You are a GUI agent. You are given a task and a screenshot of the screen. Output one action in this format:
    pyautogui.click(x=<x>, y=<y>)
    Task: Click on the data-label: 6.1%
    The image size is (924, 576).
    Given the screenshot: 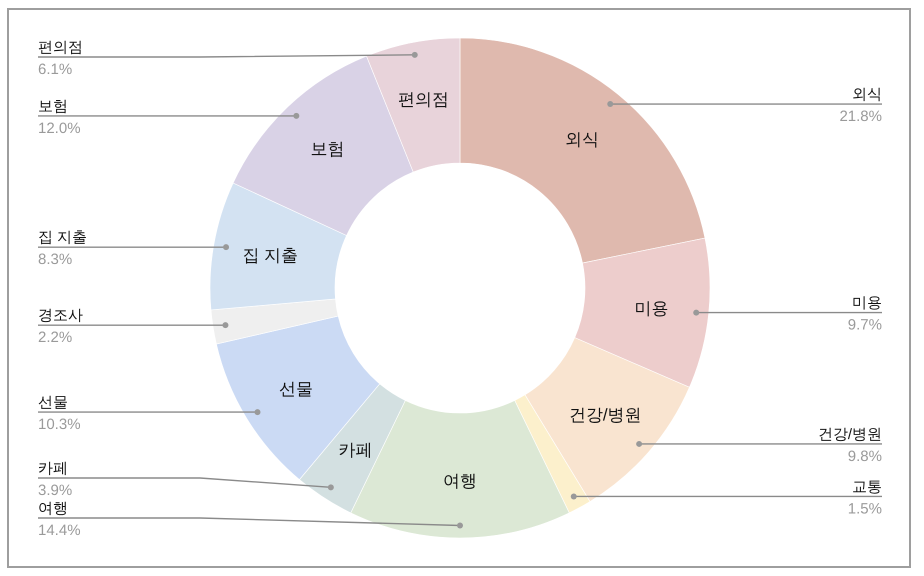 What is the action you would take?
    pyautogui.click(x=55, y=69)
    